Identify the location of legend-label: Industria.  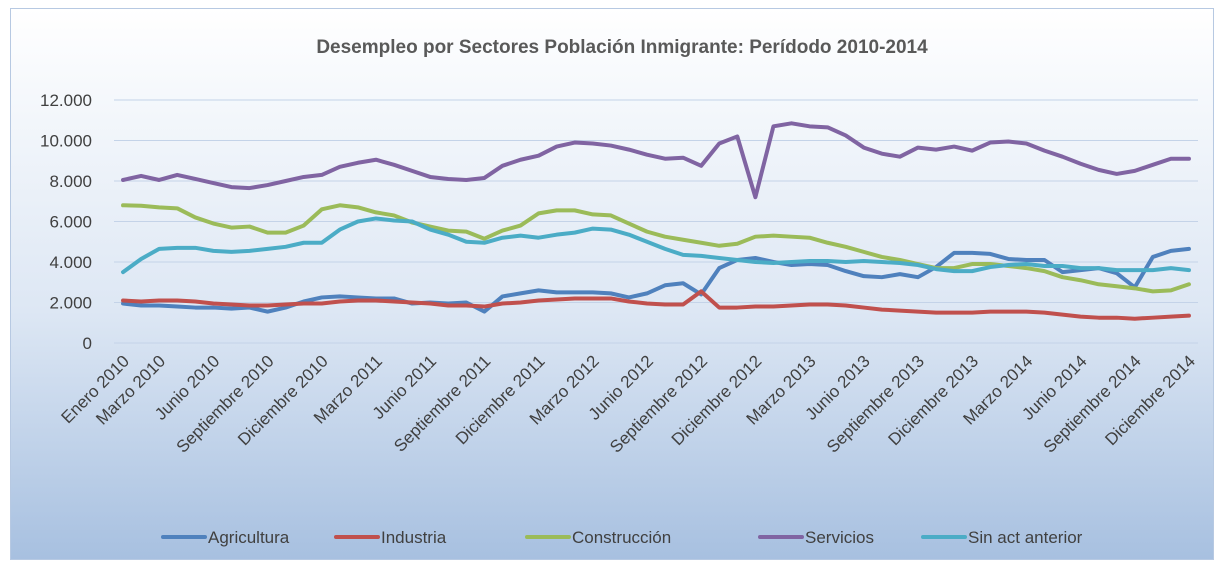
(414, 537).